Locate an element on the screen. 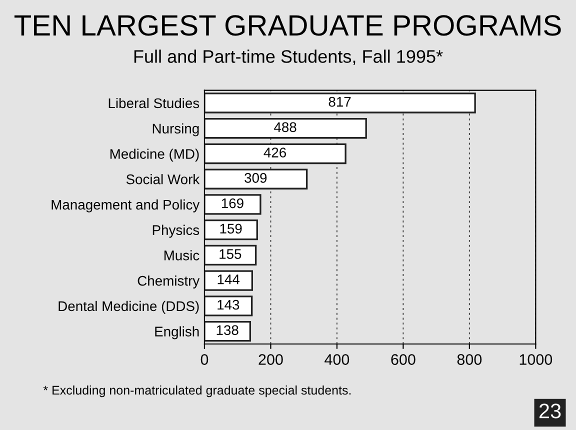 The image size is (576, 430). y-tick-label: Management and Policy is located at coordinates (126, 205).